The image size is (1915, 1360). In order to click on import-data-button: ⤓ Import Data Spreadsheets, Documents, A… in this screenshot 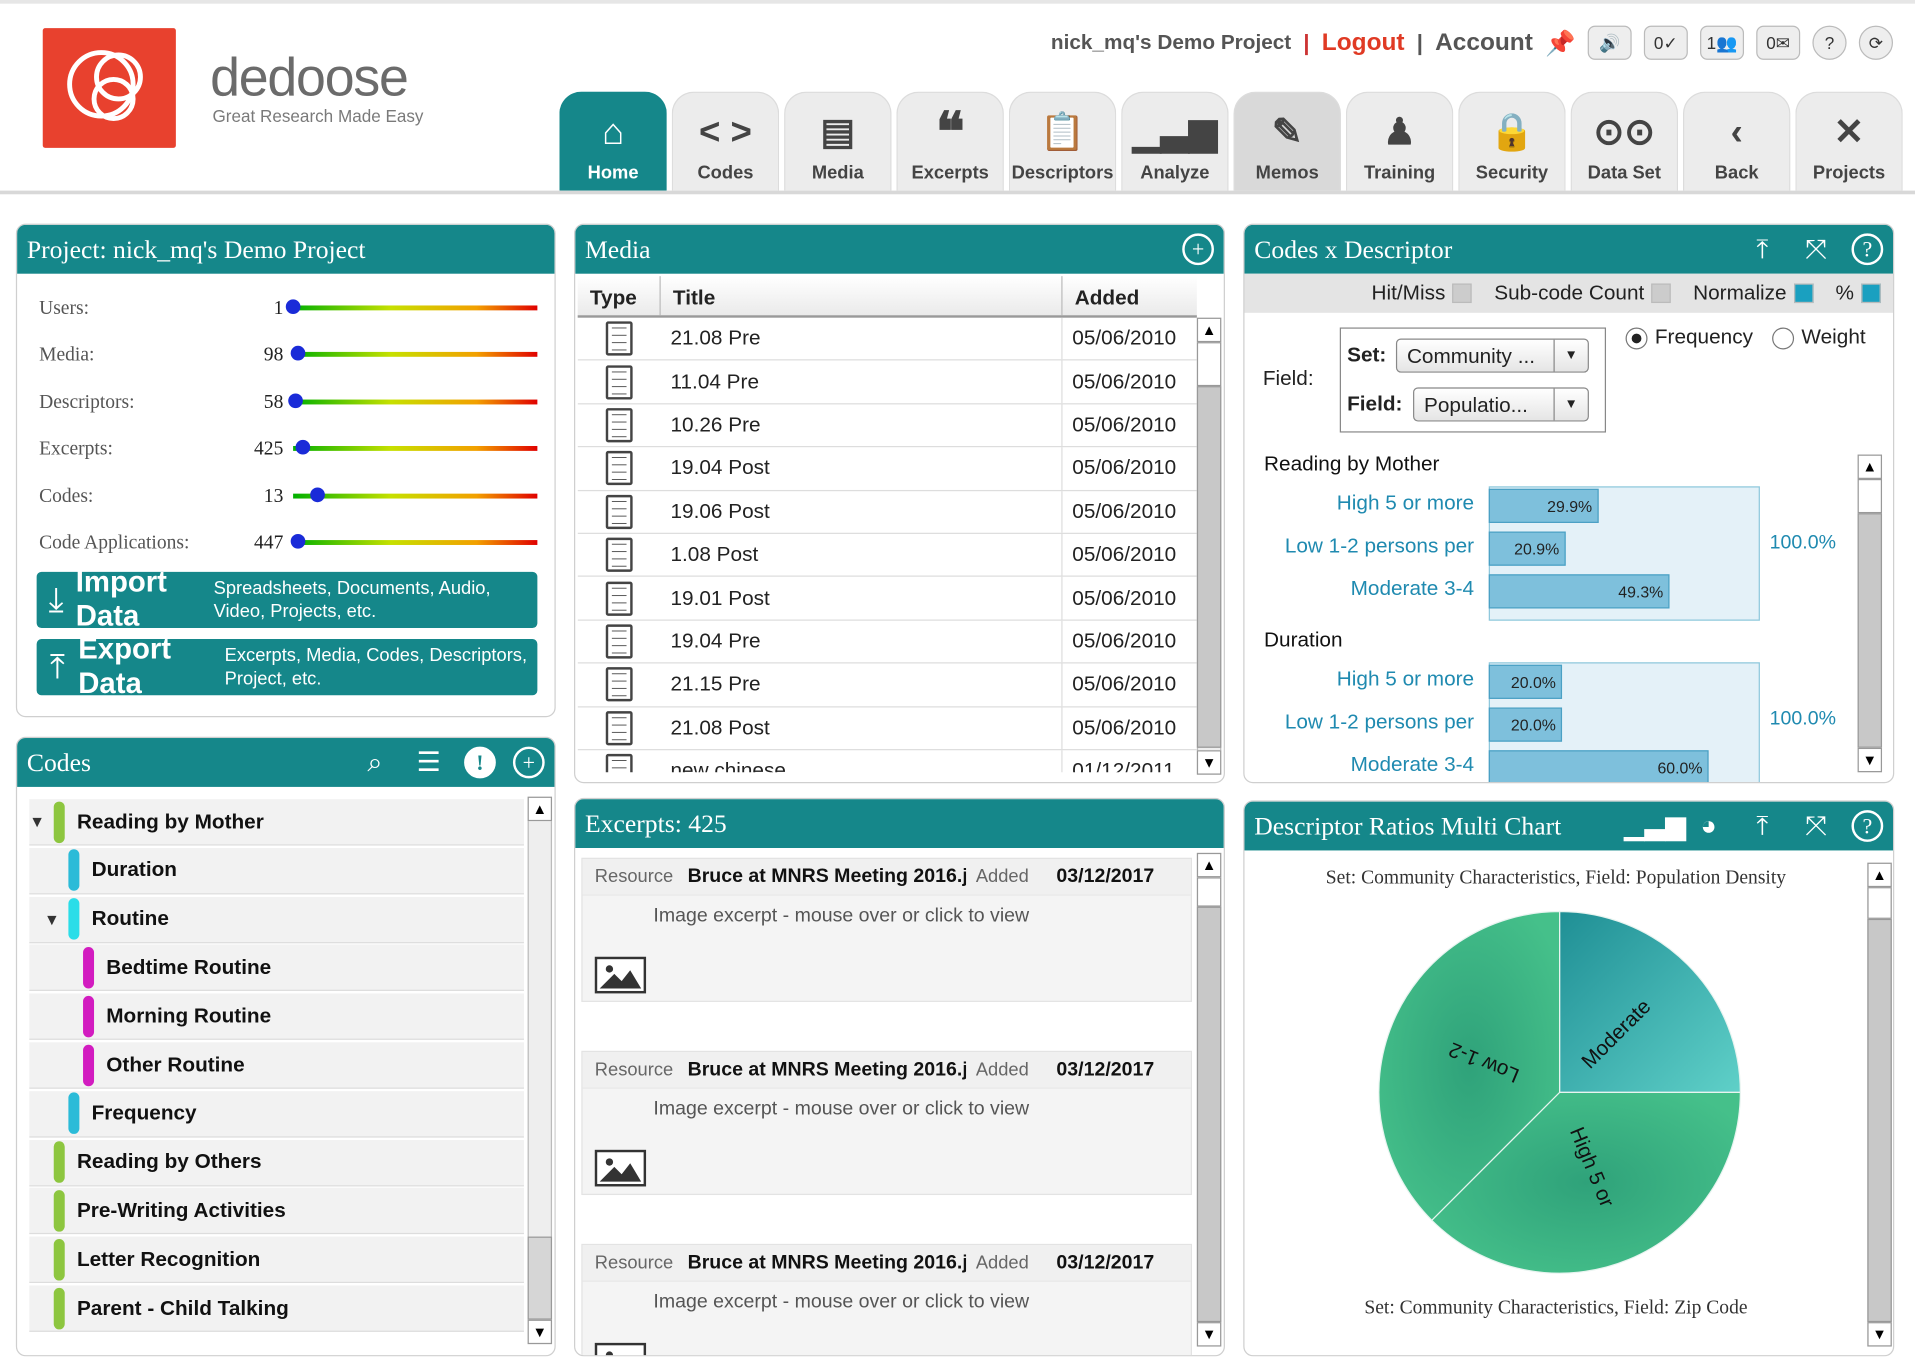, I will do `click(287, 599)`.